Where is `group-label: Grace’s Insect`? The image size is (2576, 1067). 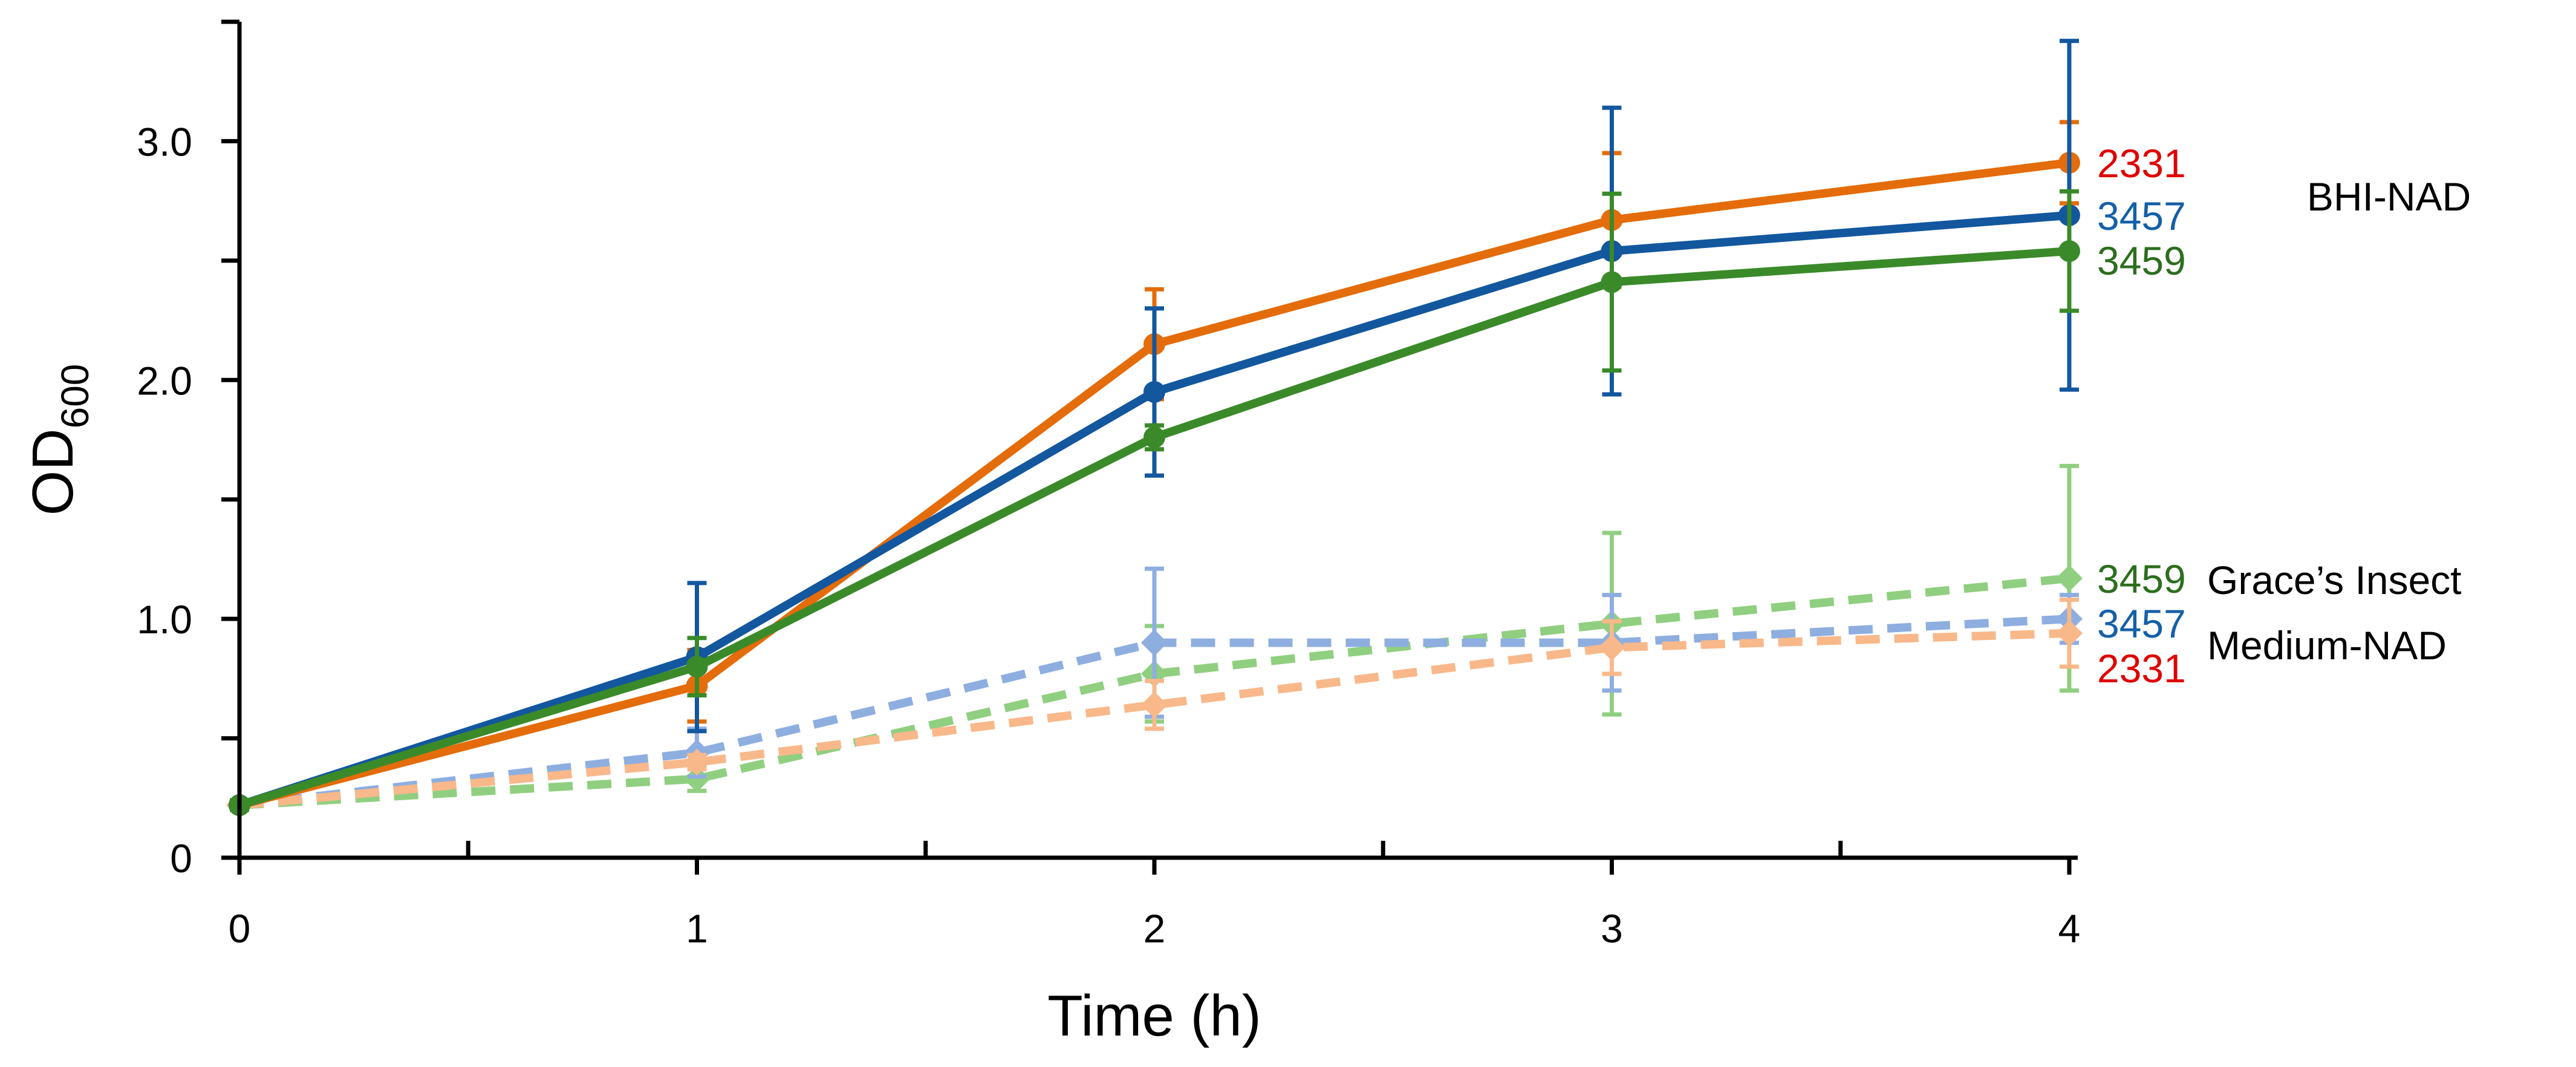
group-label: Grace’s Insect is located at coordinates (2334, 580).